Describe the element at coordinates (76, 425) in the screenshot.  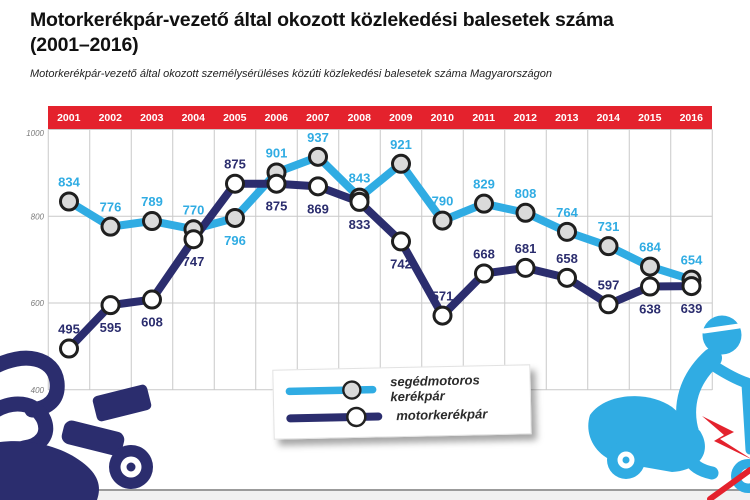
I see `crashed-motorcycle-icon` at that location.